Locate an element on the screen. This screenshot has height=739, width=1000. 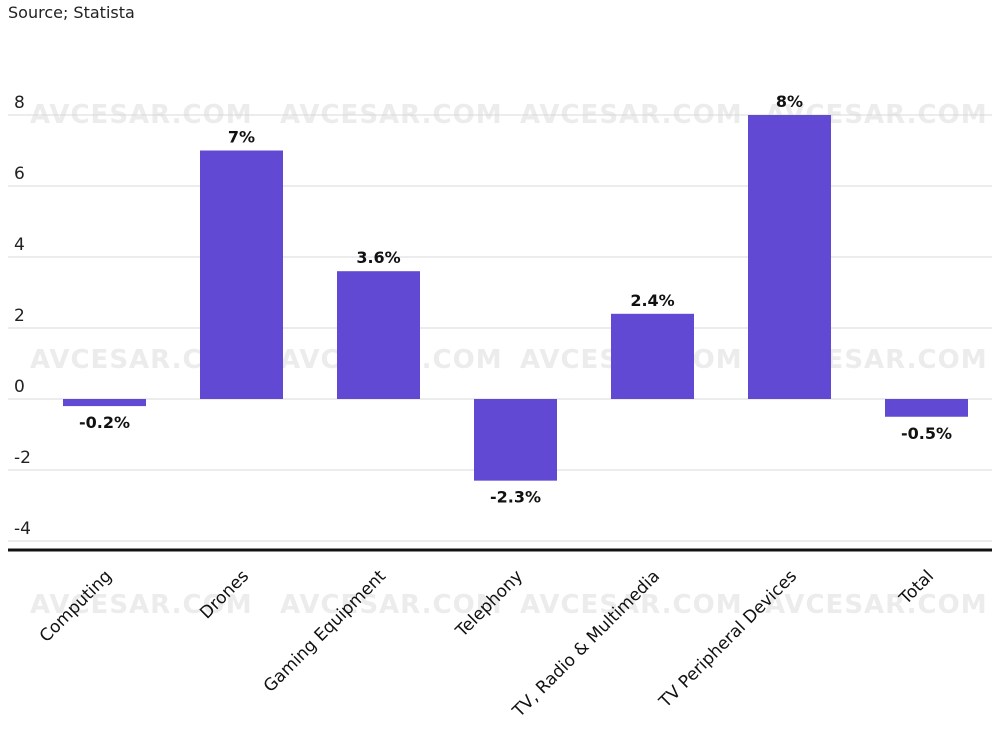
data-label-5: 8% is located at coordinates (789, 101).